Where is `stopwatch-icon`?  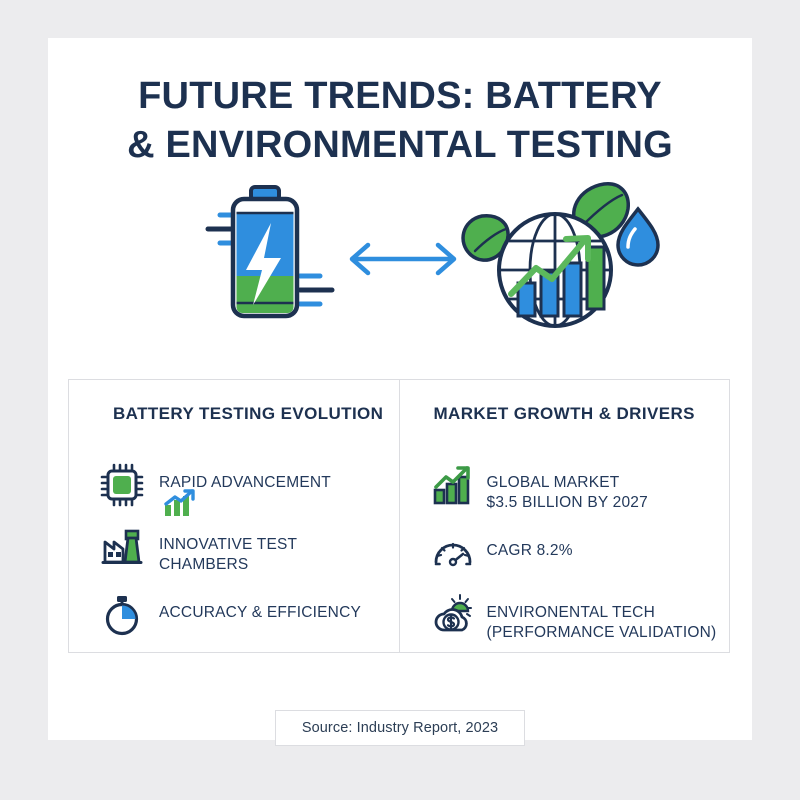
stopwatch-icon is located at coordinates (122, 615).